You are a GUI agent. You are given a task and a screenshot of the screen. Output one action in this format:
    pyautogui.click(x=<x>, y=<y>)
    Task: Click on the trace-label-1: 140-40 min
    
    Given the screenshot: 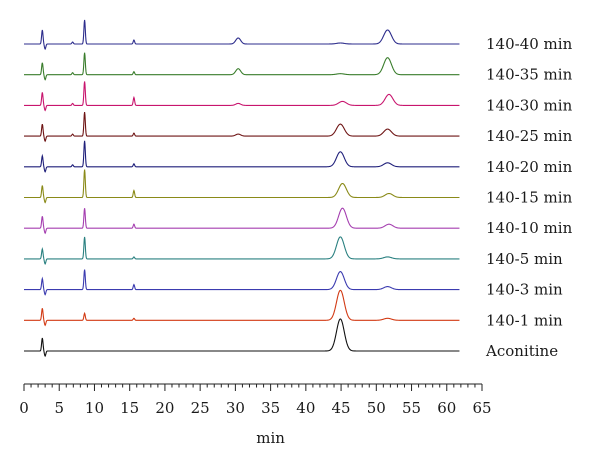 What is the action you would take?
    pyautogui.click(x=529, y=44)
    